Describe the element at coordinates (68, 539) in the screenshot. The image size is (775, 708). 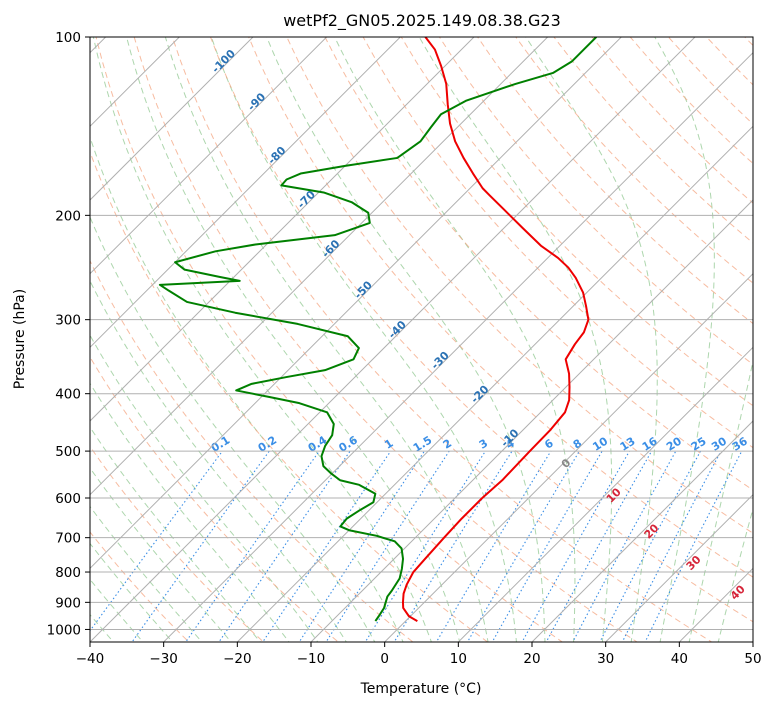
I see `y-tick-label: 700` at that location.